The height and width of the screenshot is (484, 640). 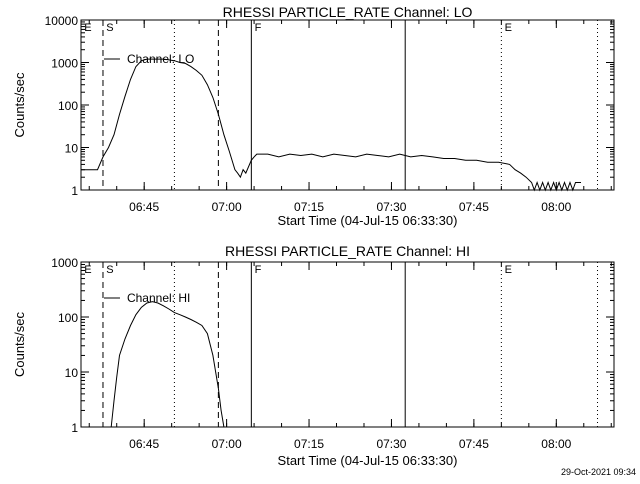 What do you see at coordinates (348, 12) in the screenshot?
I see `chart-title: RHESSI PARTICLE_RATE Channel: LO` at bounding box center [348, 12].